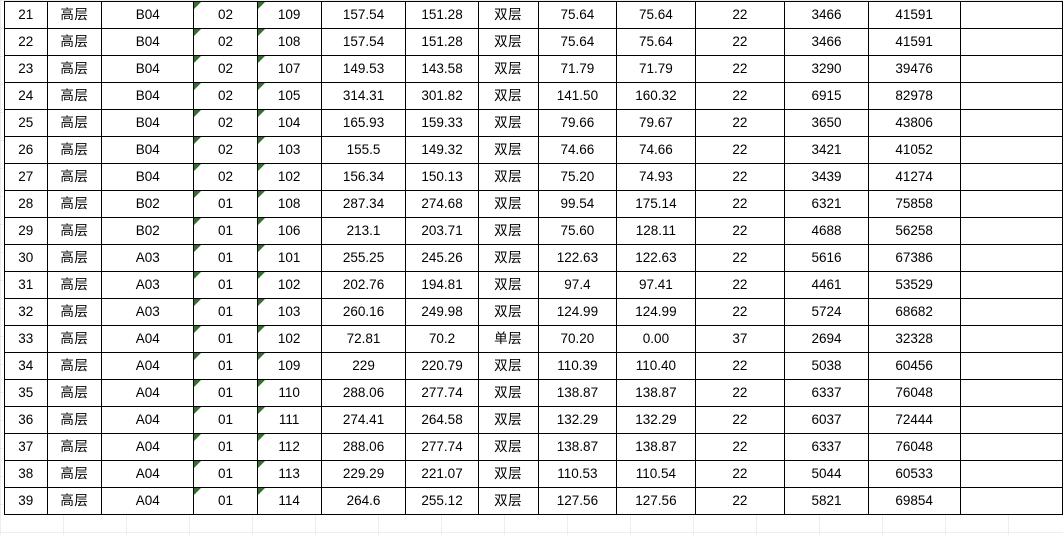  I want to click on cell-area-b: 159.33, so click(442, 123).